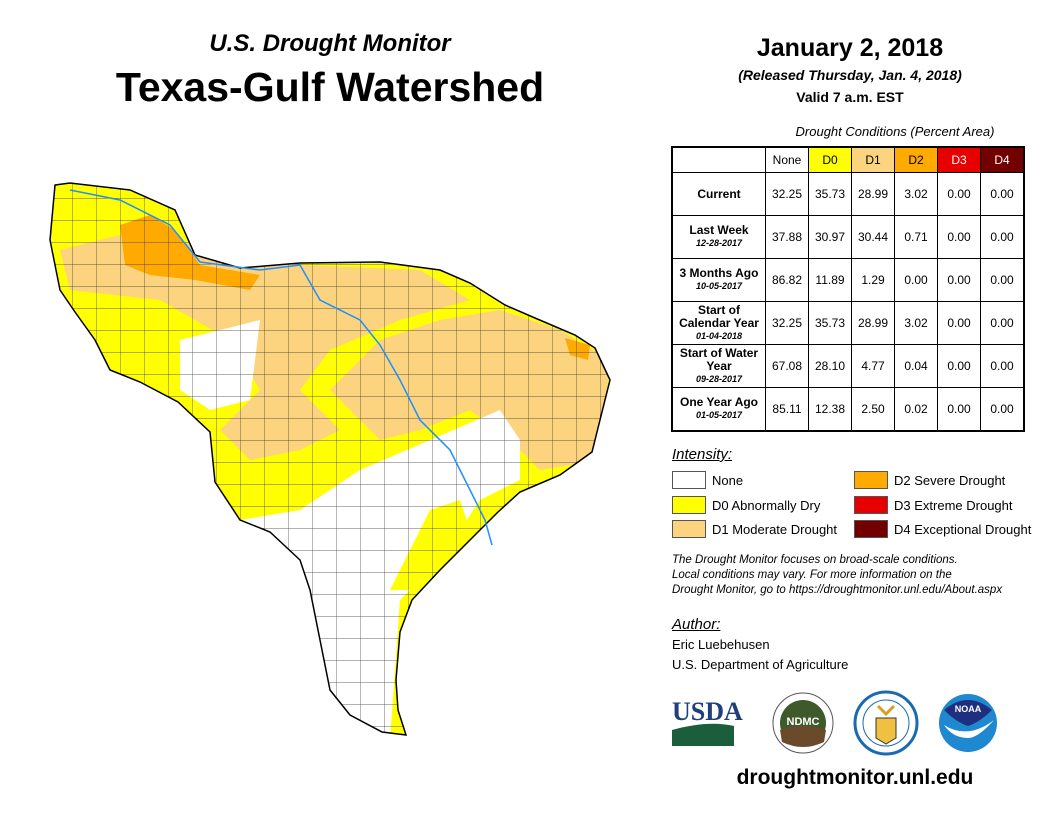  I want to click on valid-time: Valid 7 a.m. EST, so click(850, 97).